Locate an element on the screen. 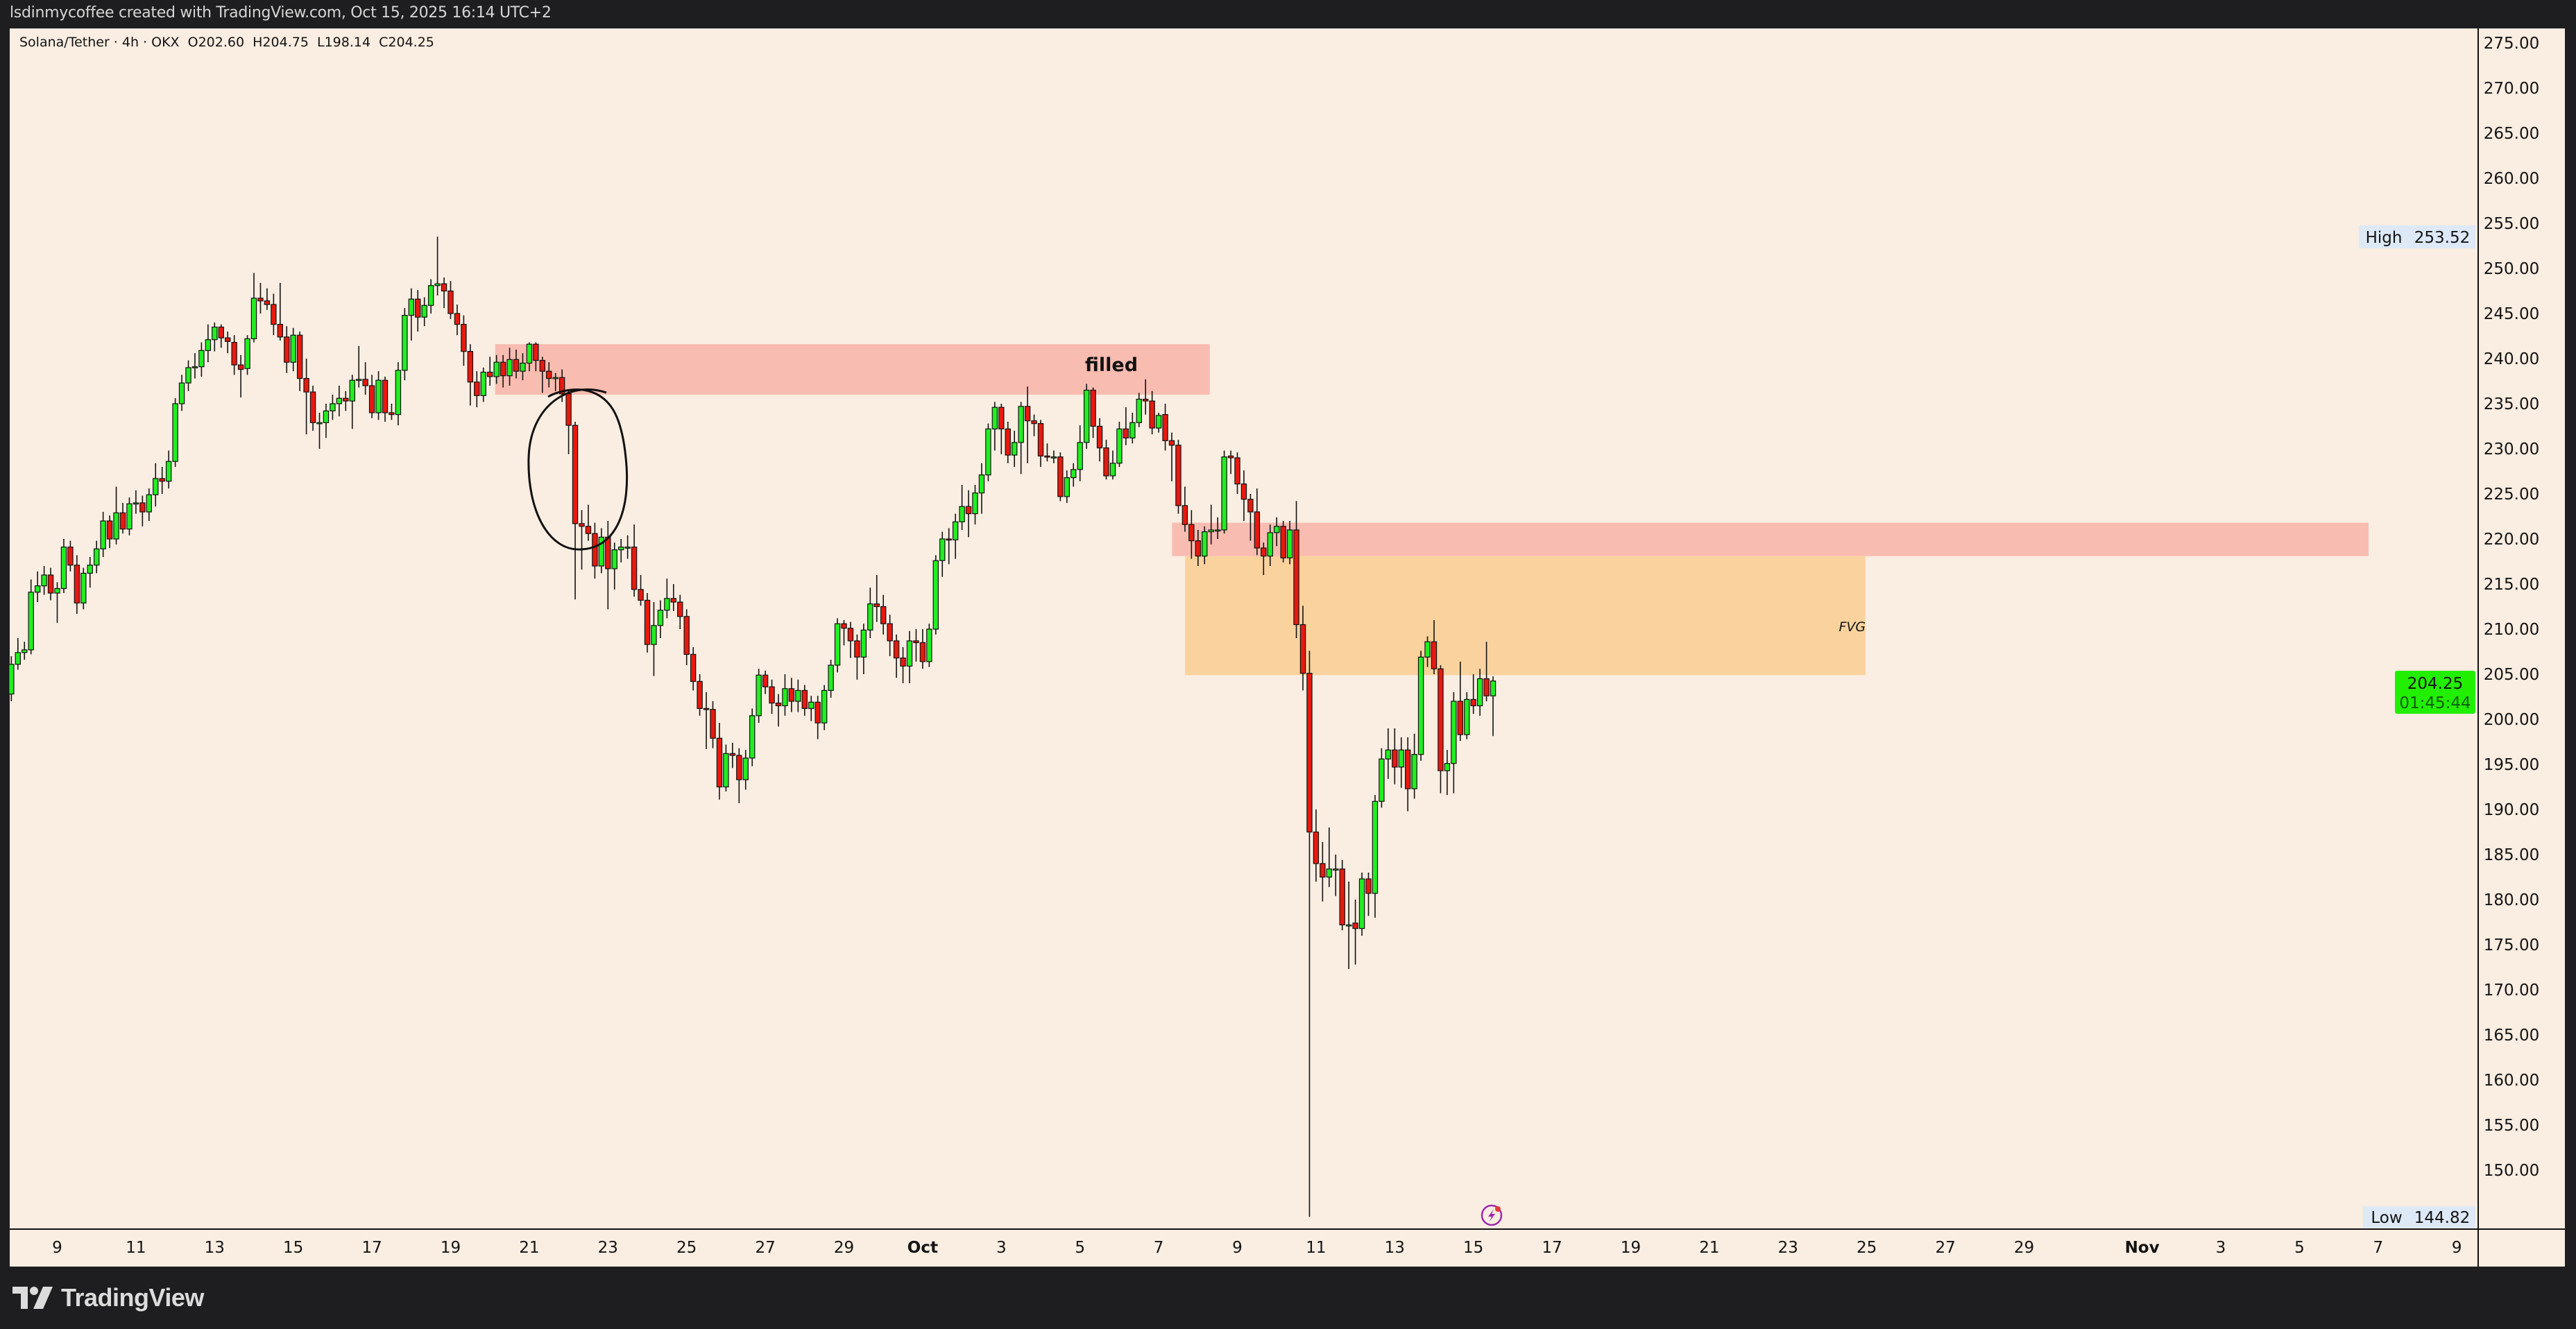  price-tick-label: 160.00 is located at coordinates (2511, 1081).